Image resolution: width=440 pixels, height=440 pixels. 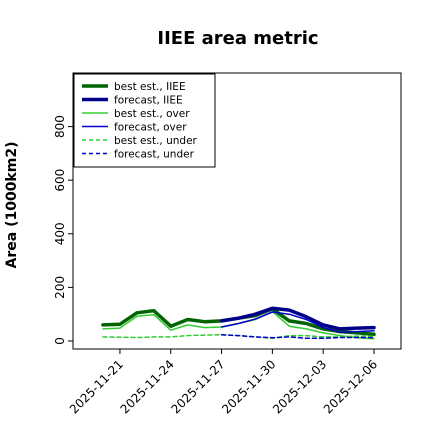 What do you see at coordinates (297, 322) in the screenshot?
I see `series-line-forecast-over` at bounding box center [297, 322].